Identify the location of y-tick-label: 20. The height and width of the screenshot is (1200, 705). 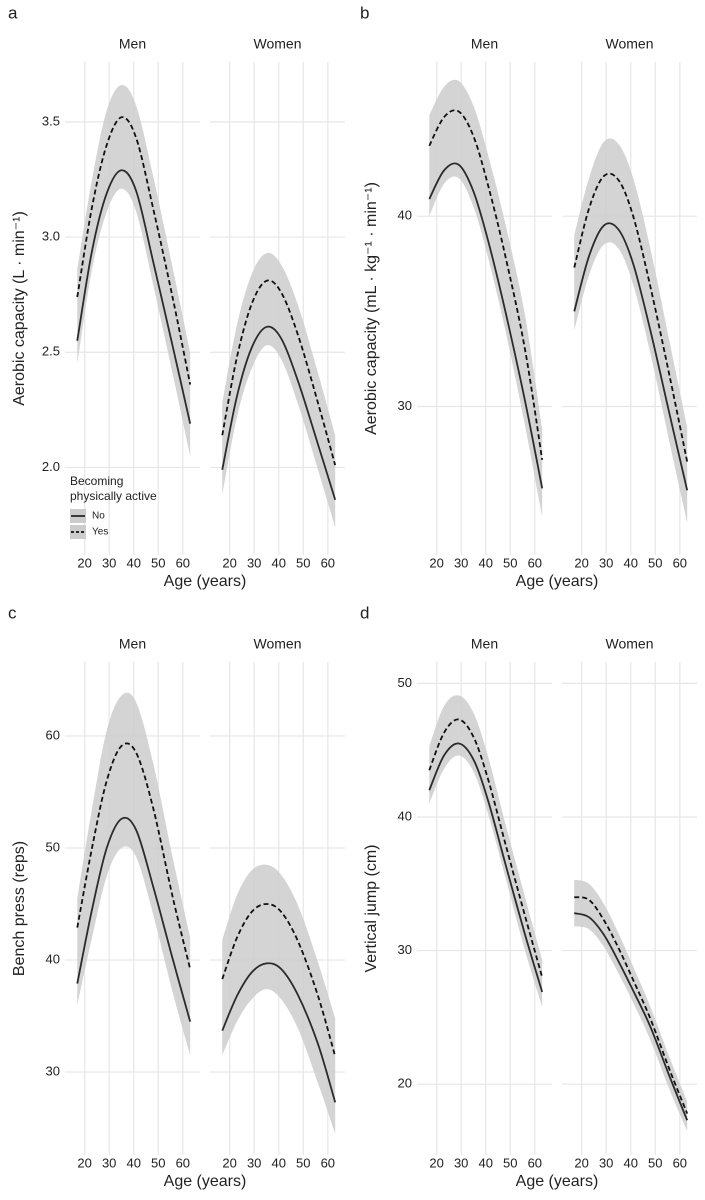
(405, 1083).